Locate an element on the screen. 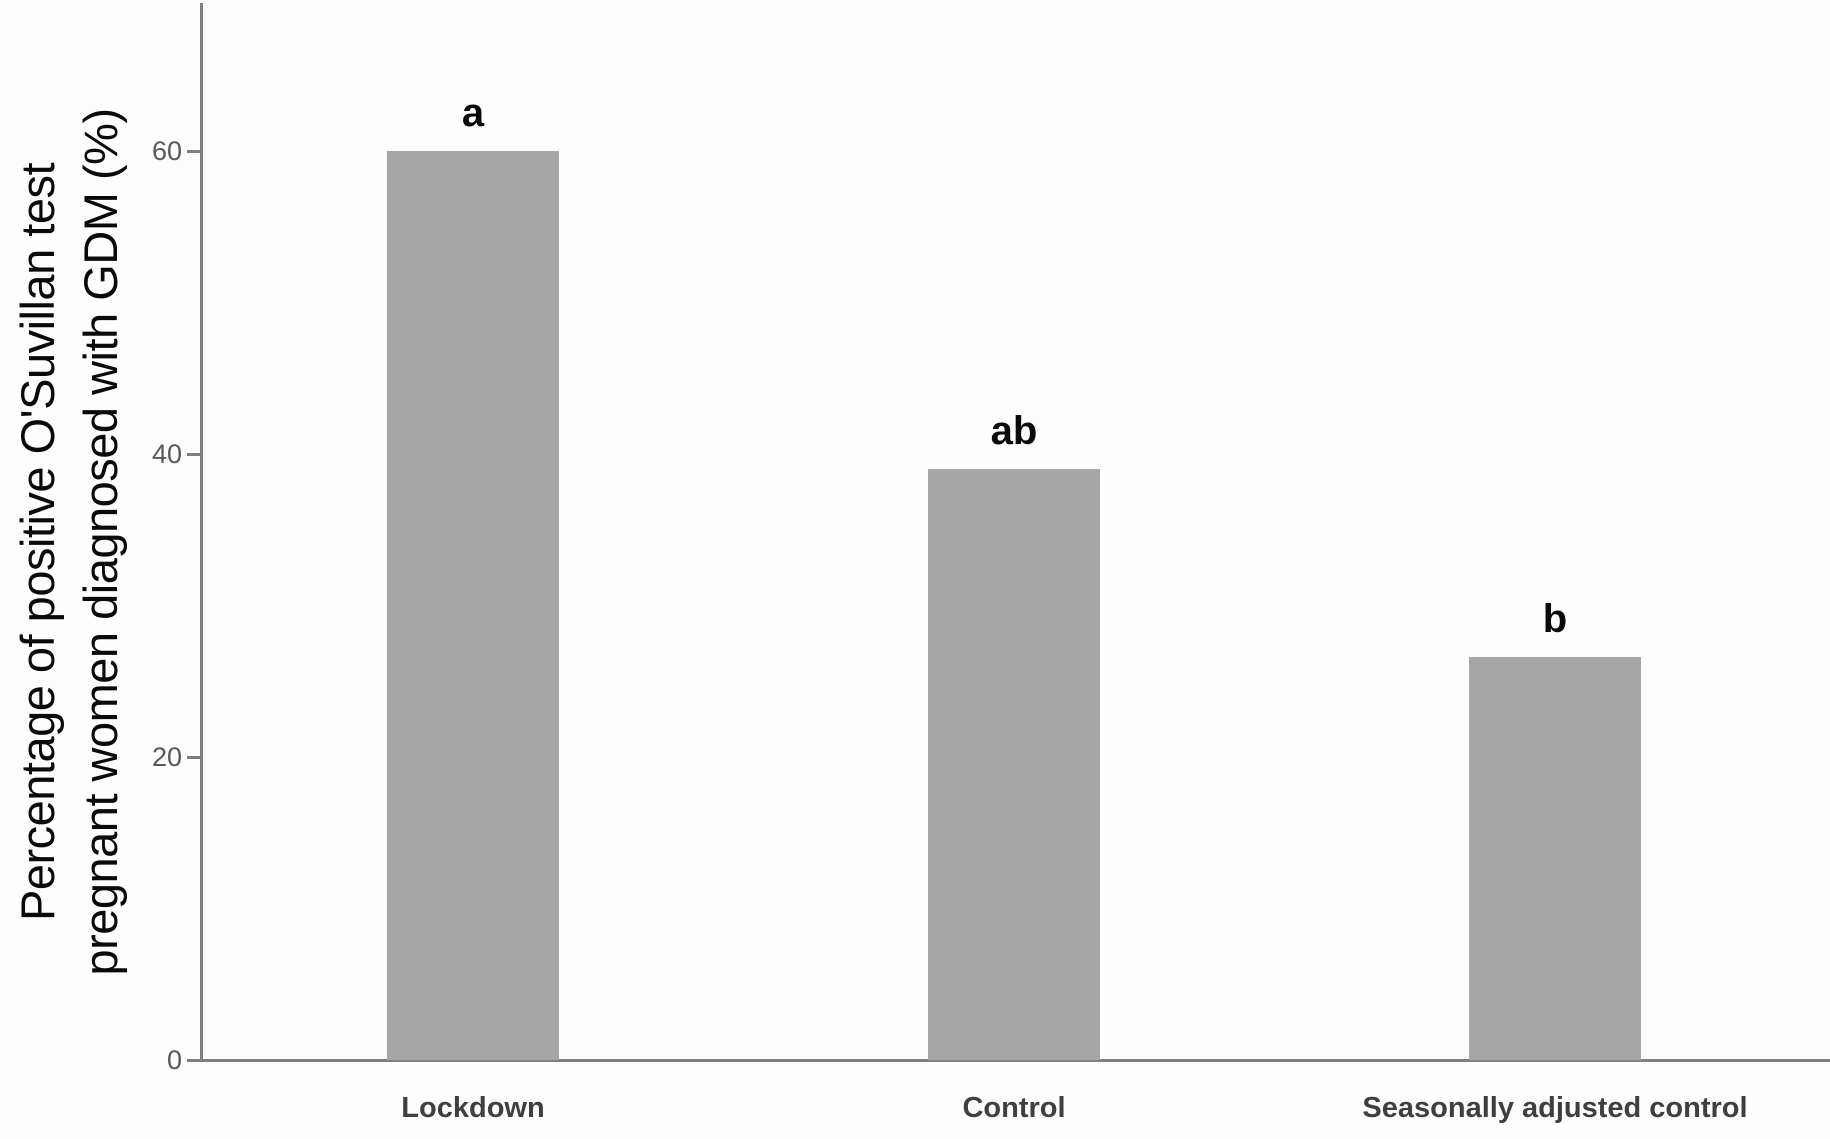  y-tick-label: 40 is located at coordinates (166, 454).